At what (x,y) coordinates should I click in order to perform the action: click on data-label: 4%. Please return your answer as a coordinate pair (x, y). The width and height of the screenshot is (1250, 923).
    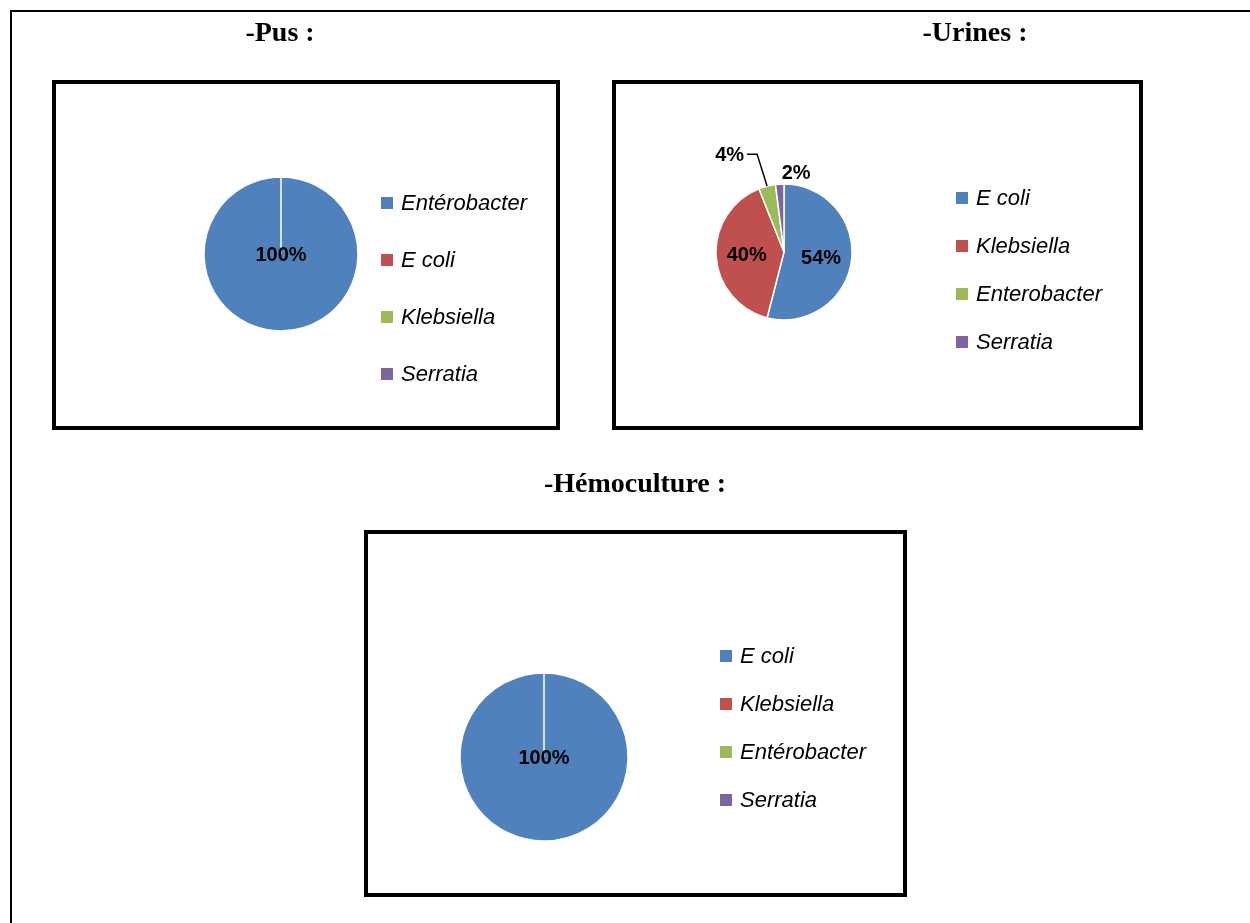
    Looking at the image, I should click on (730, 154).